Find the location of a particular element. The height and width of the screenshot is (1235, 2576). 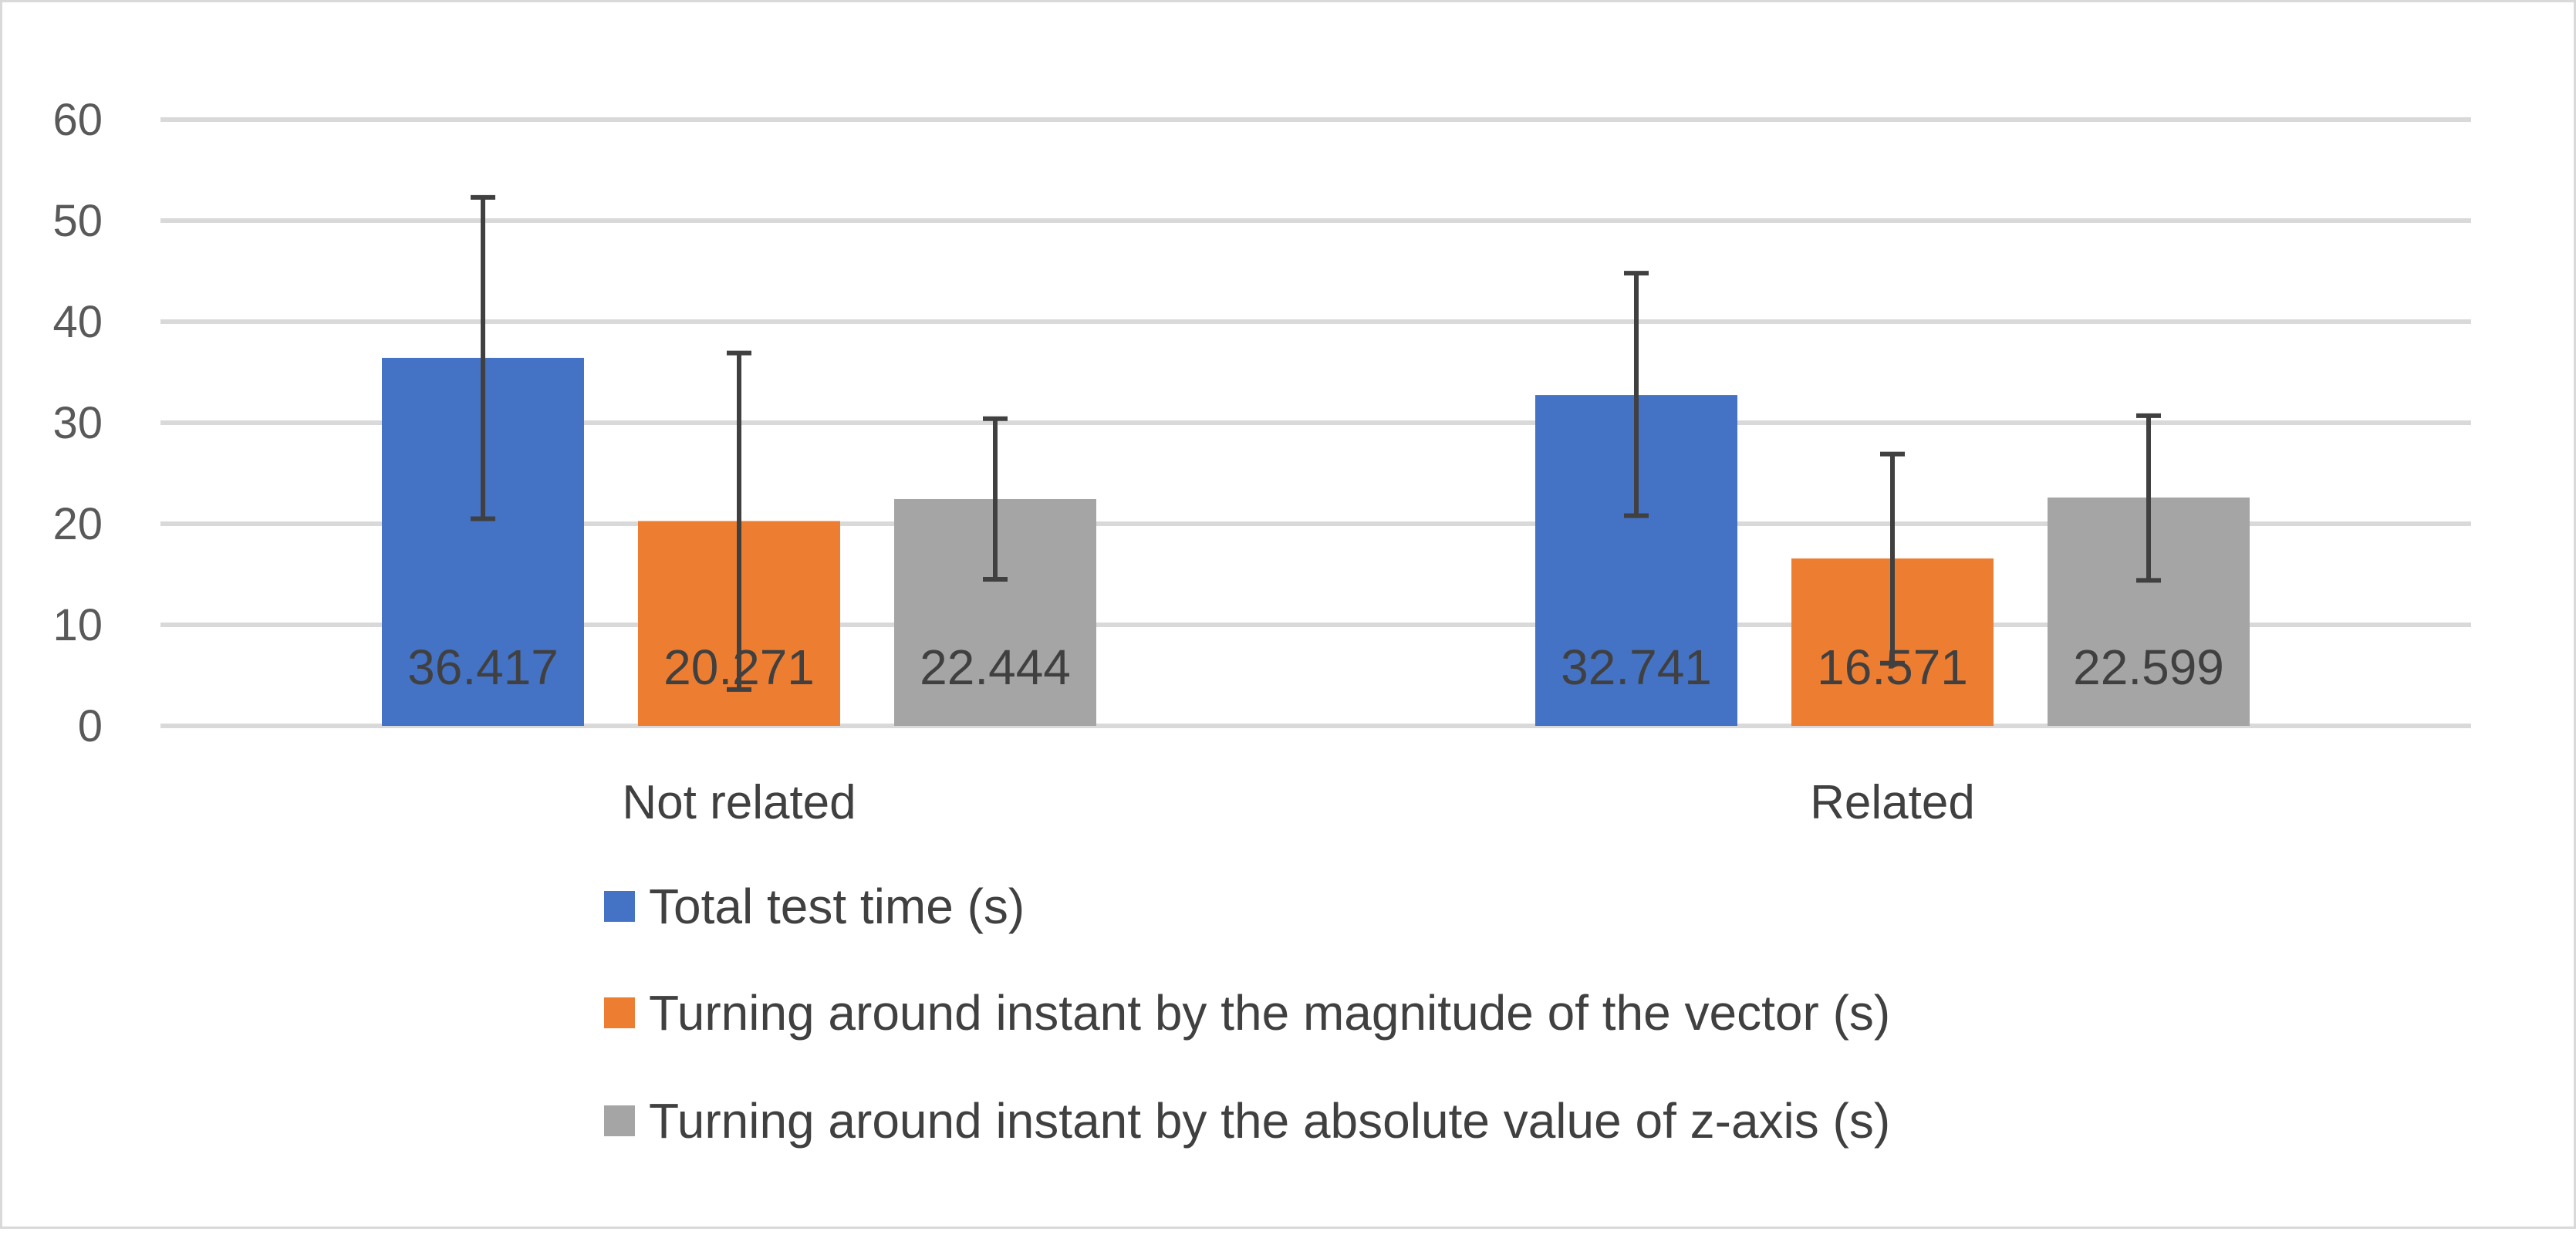

y-tick-label: 50 is located at coordinates (77, 221).